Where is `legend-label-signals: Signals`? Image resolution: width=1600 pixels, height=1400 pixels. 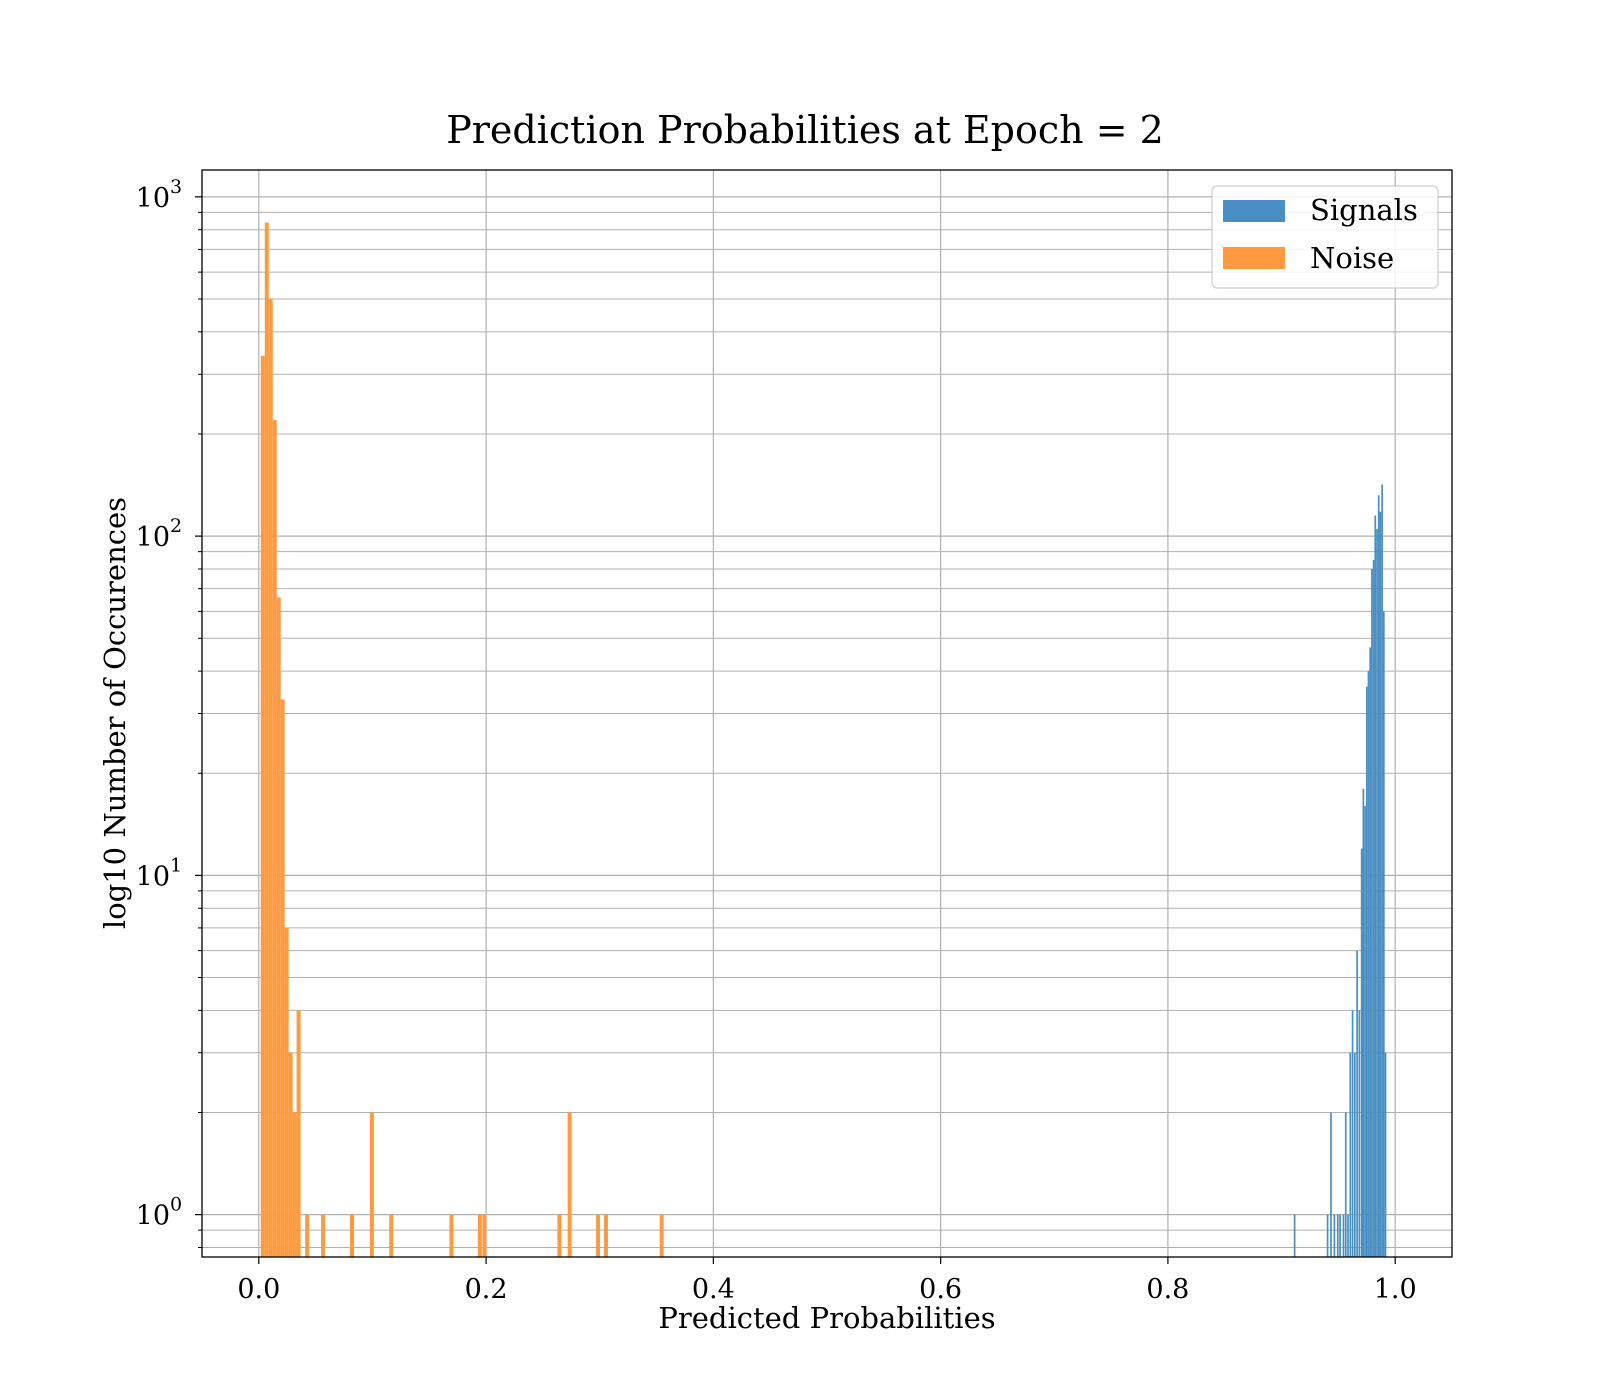
legend-label-signals: Signals is located at coordinates (1364, 210).